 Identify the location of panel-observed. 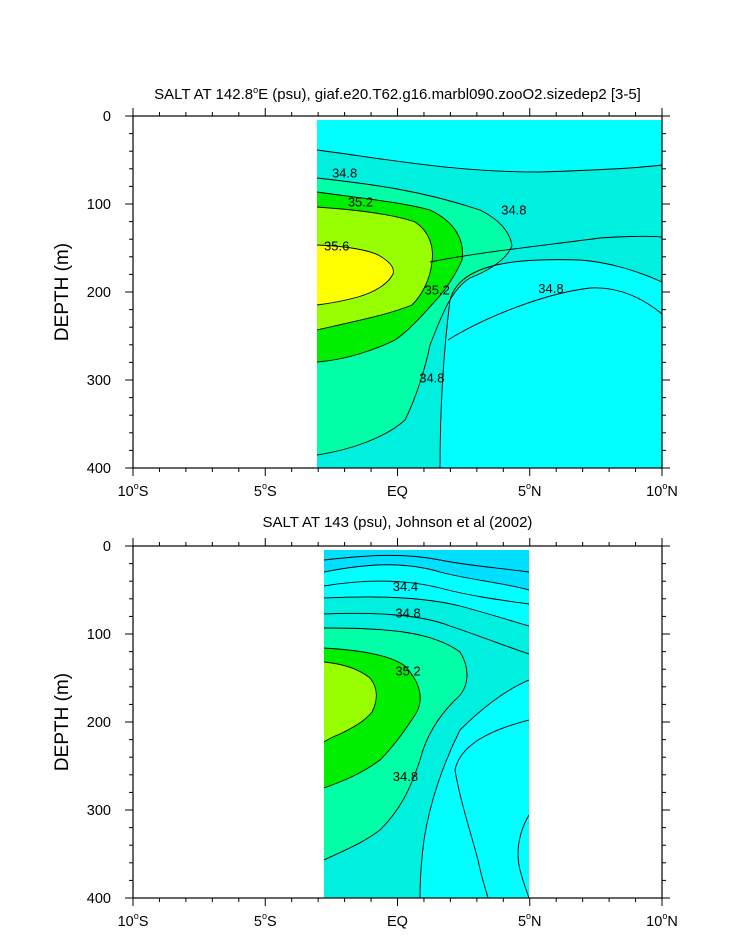
(426, 724).